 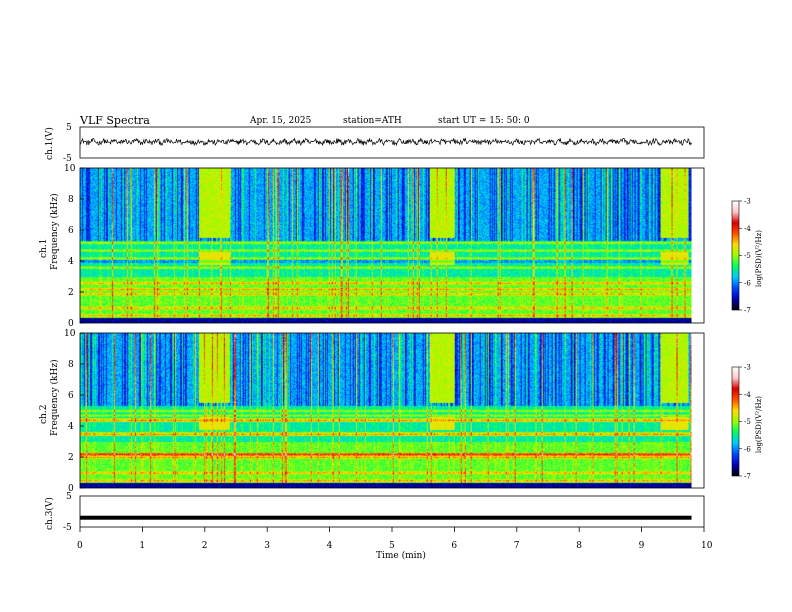 What do you see at coordinates (49, 143) in the screenshot?
I see `ch1-ylabel: ch.1(V)` at bounding box center [49, 143].